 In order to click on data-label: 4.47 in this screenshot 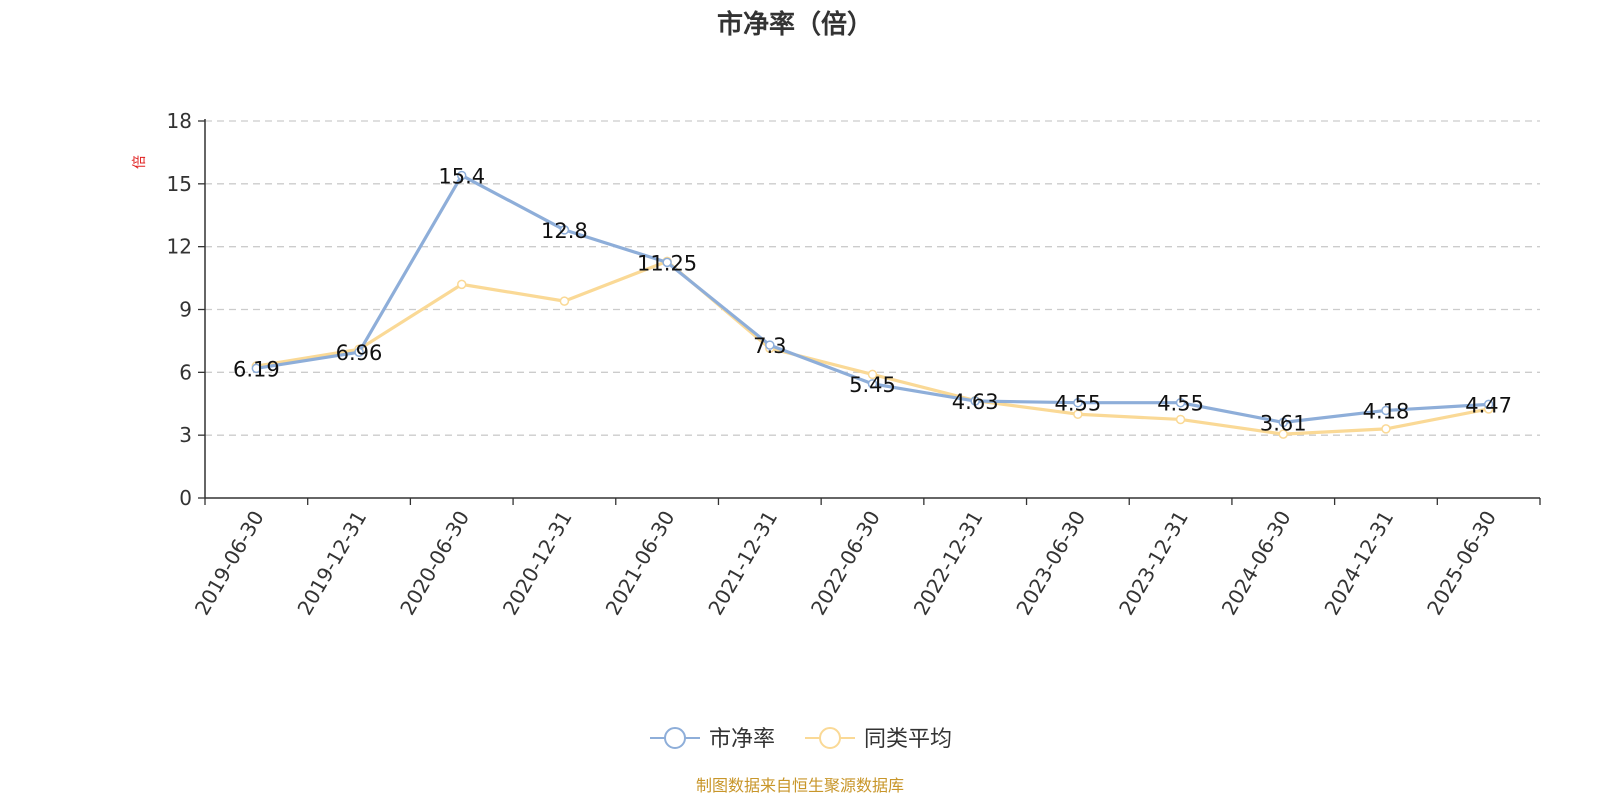, I will do `click(1488, 405)`.